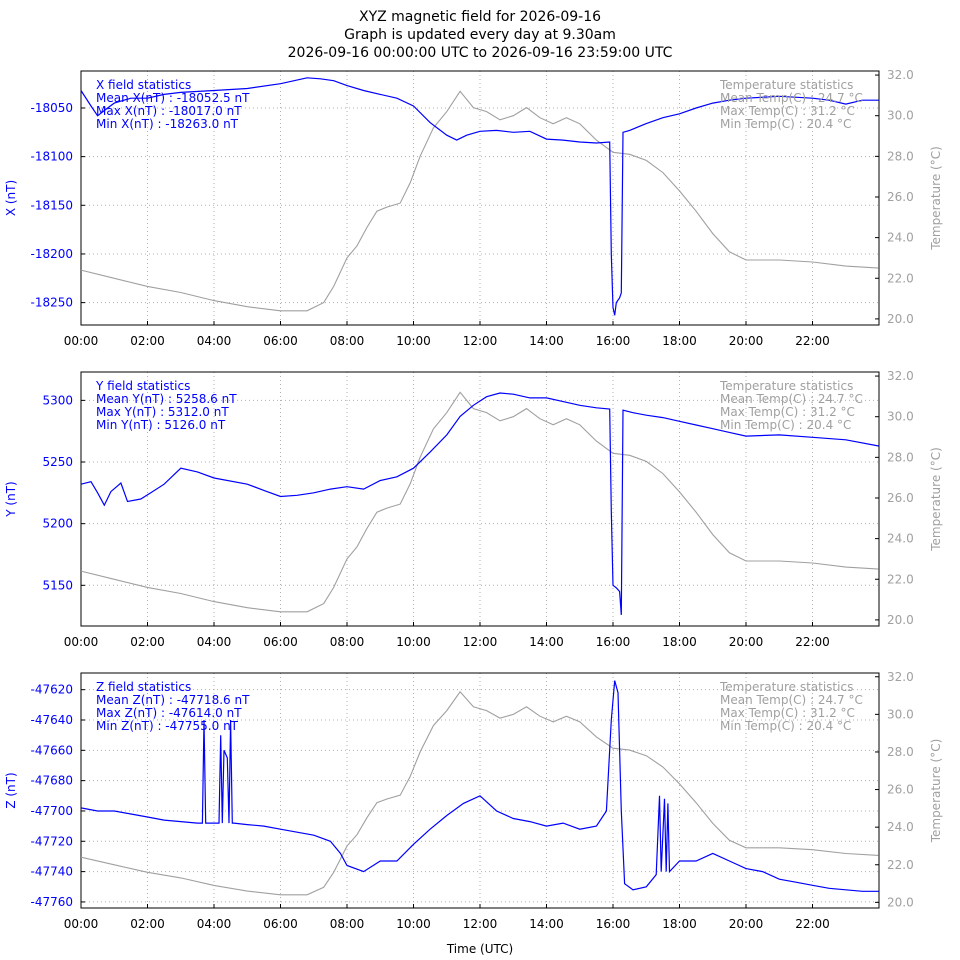 The width and height of the screenshot is (960, 960). What do you see at coordinates (51, 781) in the screenshot?
I see `y-tick-label: -47680` at bounding box center [51, 781].